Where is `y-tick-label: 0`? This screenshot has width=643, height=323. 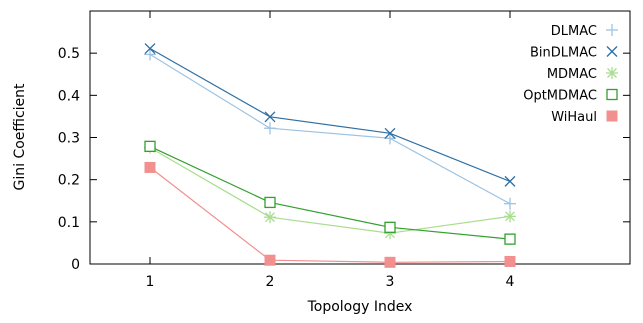 y-tick-label: 0 is located at coordinates (75, 265).